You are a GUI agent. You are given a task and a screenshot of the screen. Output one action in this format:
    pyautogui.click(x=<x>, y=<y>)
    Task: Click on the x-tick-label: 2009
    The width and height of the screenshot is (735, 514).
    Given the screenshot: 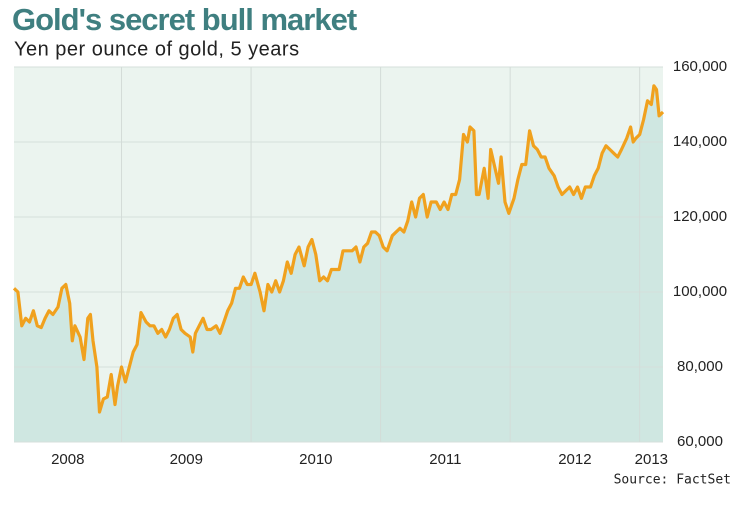 What is the action you would take?
    pyautogui.click(x=186, y=459)
    